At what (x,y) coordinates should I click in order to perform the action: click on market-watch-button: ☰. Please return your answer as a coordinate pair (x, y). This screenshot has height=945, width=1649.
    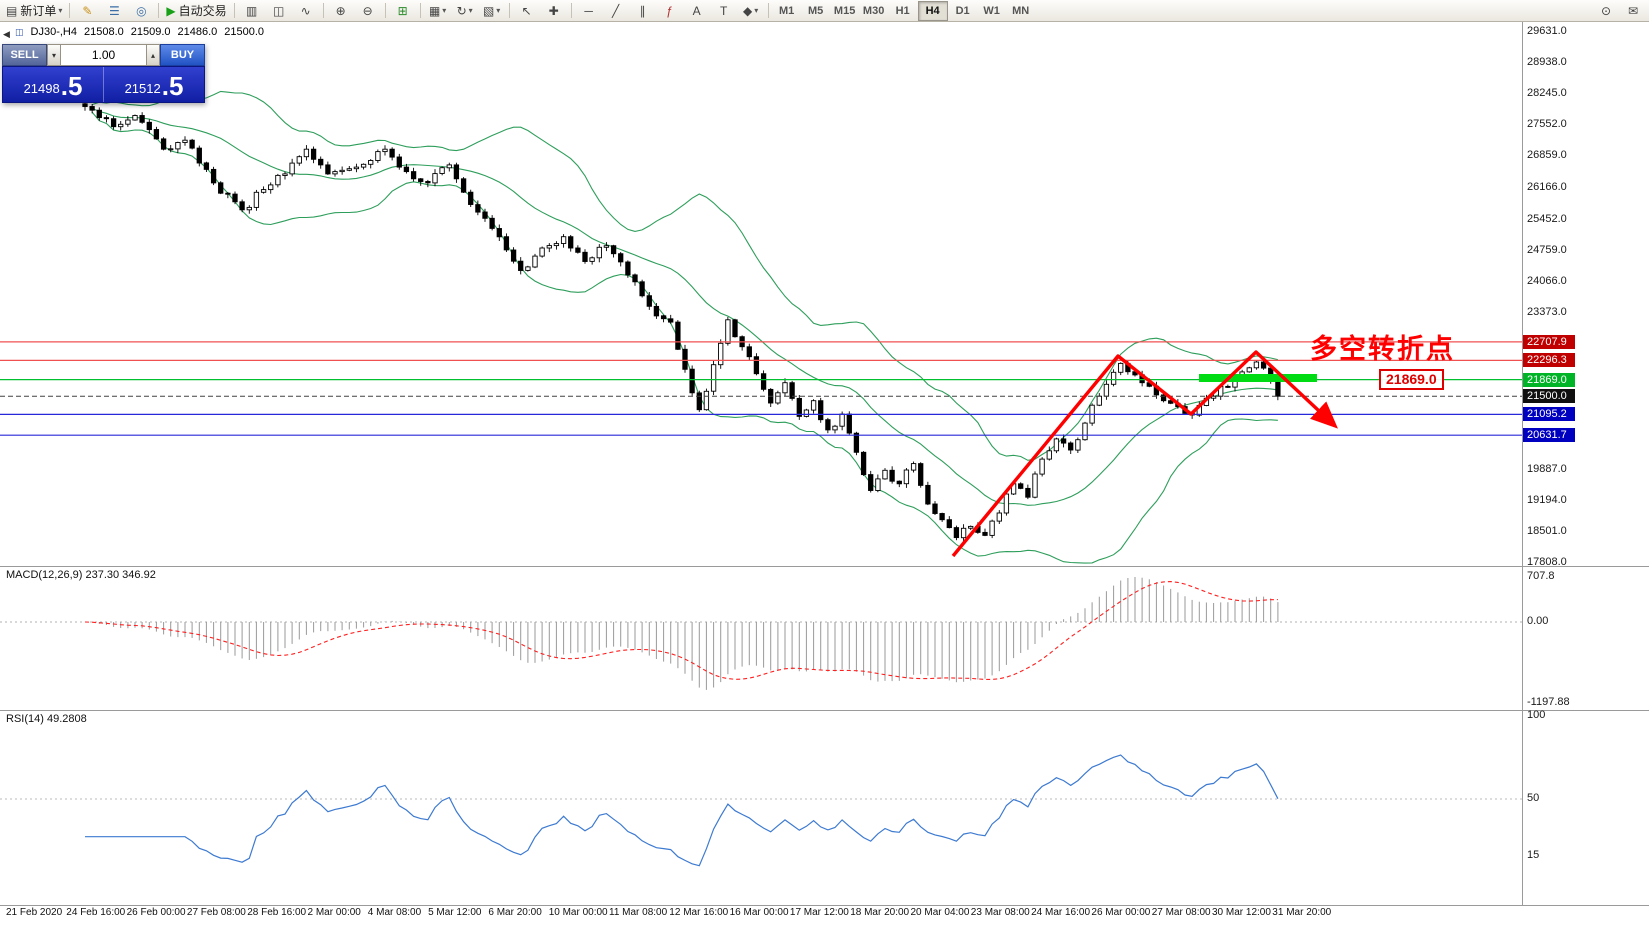
    Looking at the image, I should click on (114, 11).